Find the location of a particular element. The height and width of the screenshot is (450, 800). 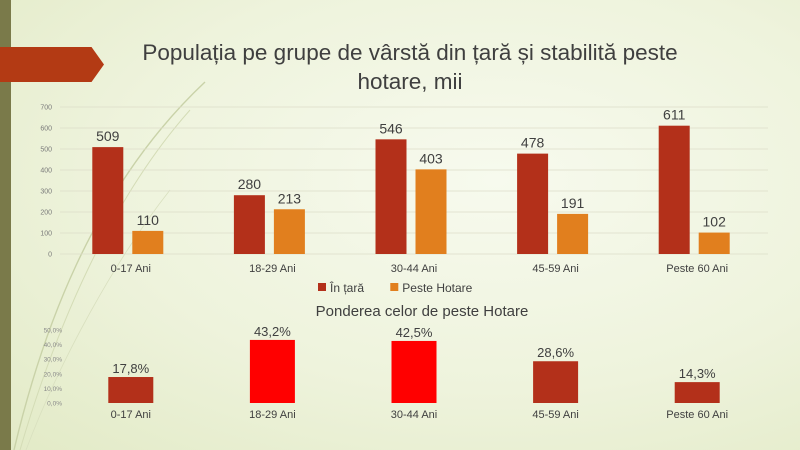

data-label: 611 is located at coordinates (674, 115).